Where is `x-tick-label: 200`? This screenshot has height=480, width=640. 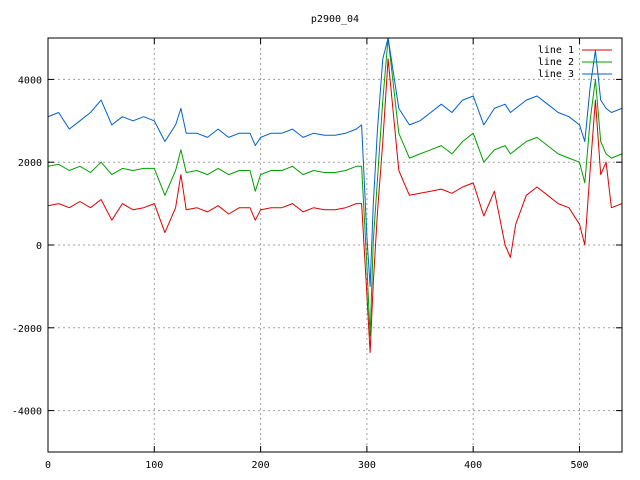
x-tick-label: 200 is located at coordinates (261, 465).